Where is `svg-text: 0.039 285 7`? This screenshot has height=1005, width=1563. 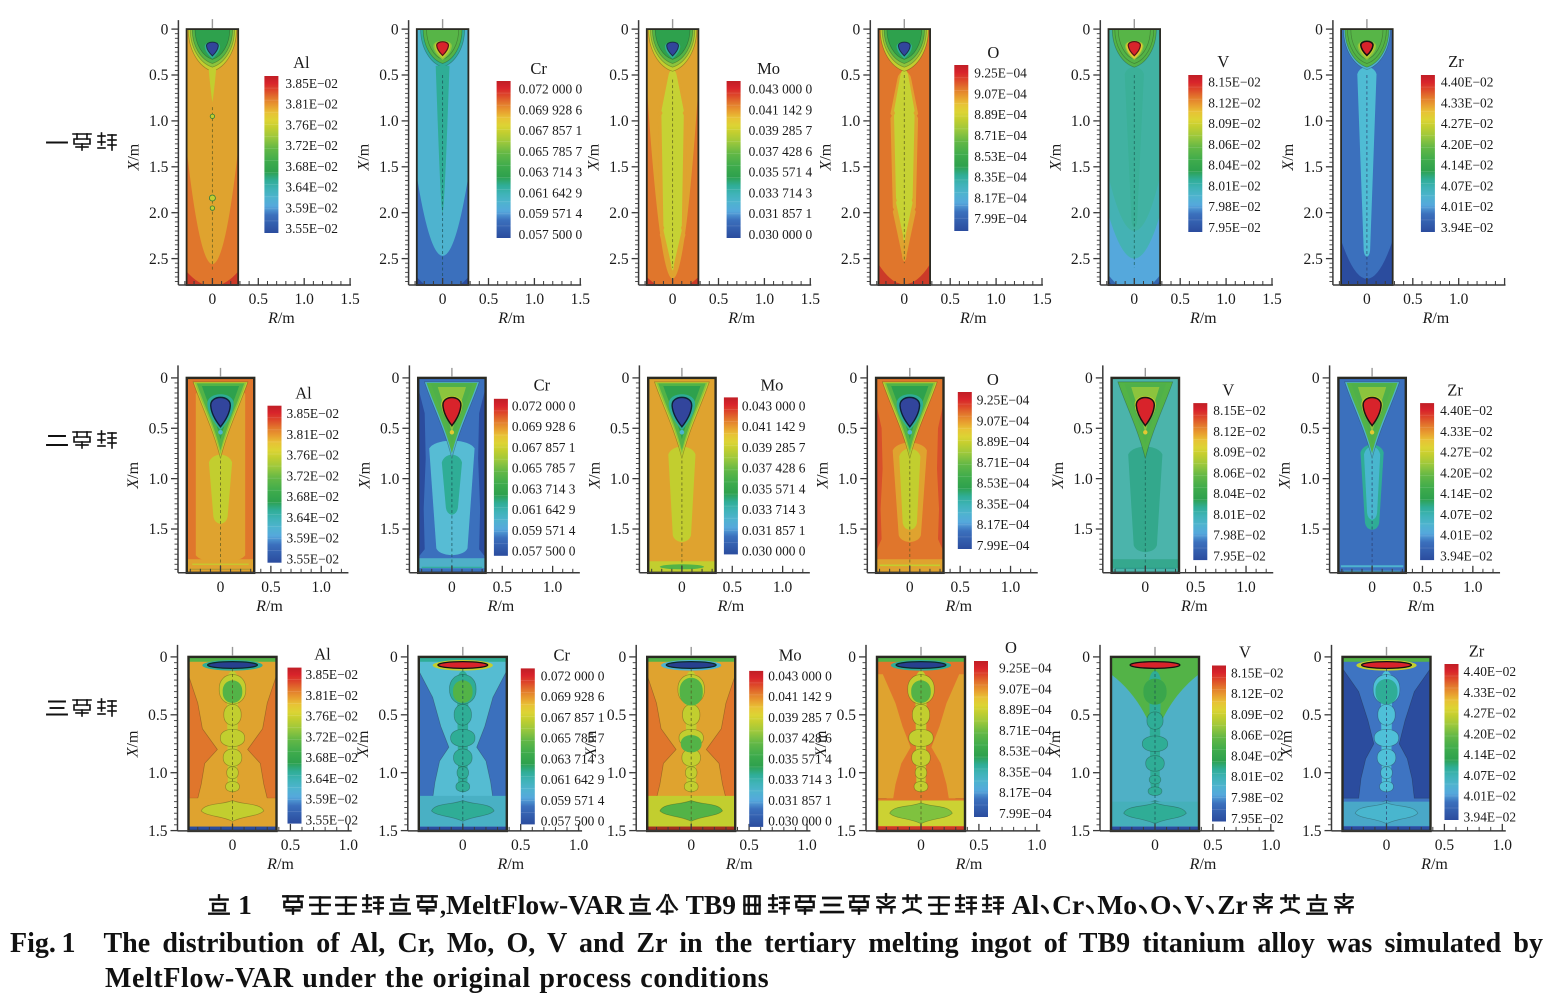 svg-text: 0.039 285 7 is located at coordinates (774, 447).